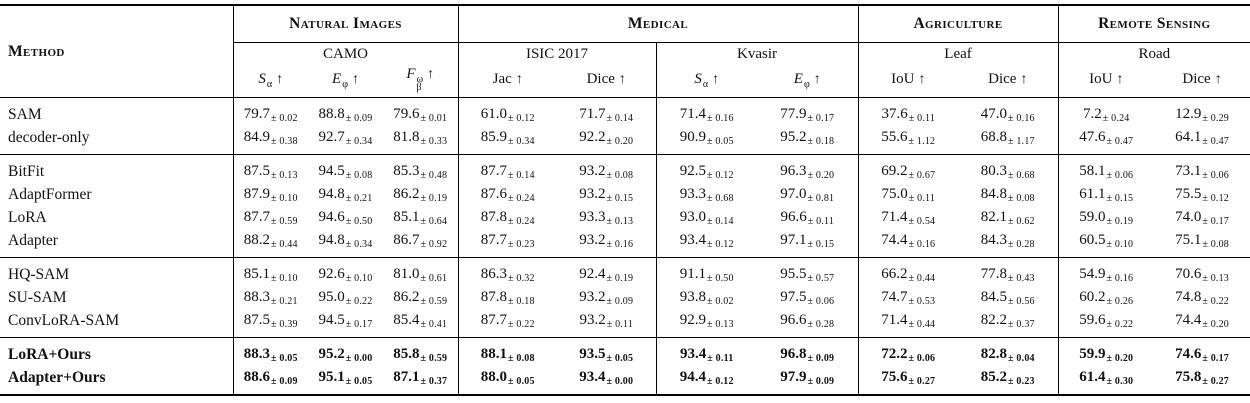 The height and width of the screenshot is (403, 1250). What do you see at coordinates (331, 320) in the screenshot?
I see `metric-value: 94.5` at bounding box center [331, 320].